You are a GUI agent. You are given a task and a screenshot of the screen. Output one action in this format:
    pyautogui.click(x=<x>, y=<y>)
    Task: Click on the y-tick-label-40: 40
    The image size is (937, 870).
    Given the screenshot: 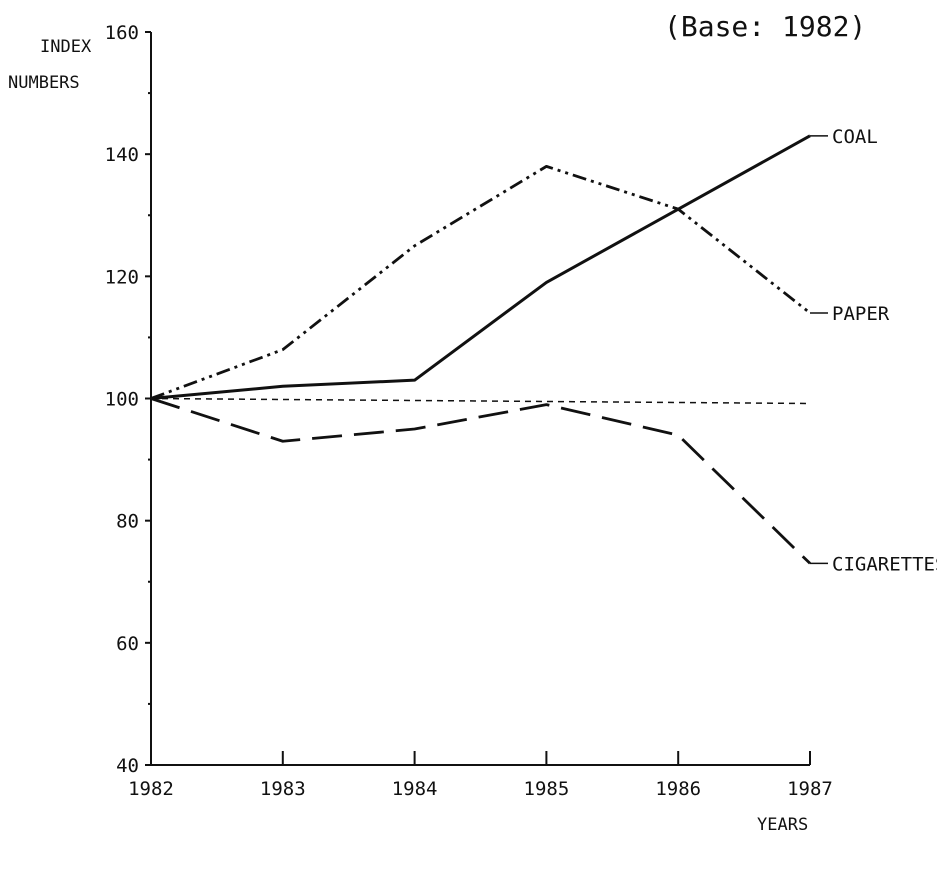 What is the action you would take?
    pyautogui.click(x=127, y=766)
    